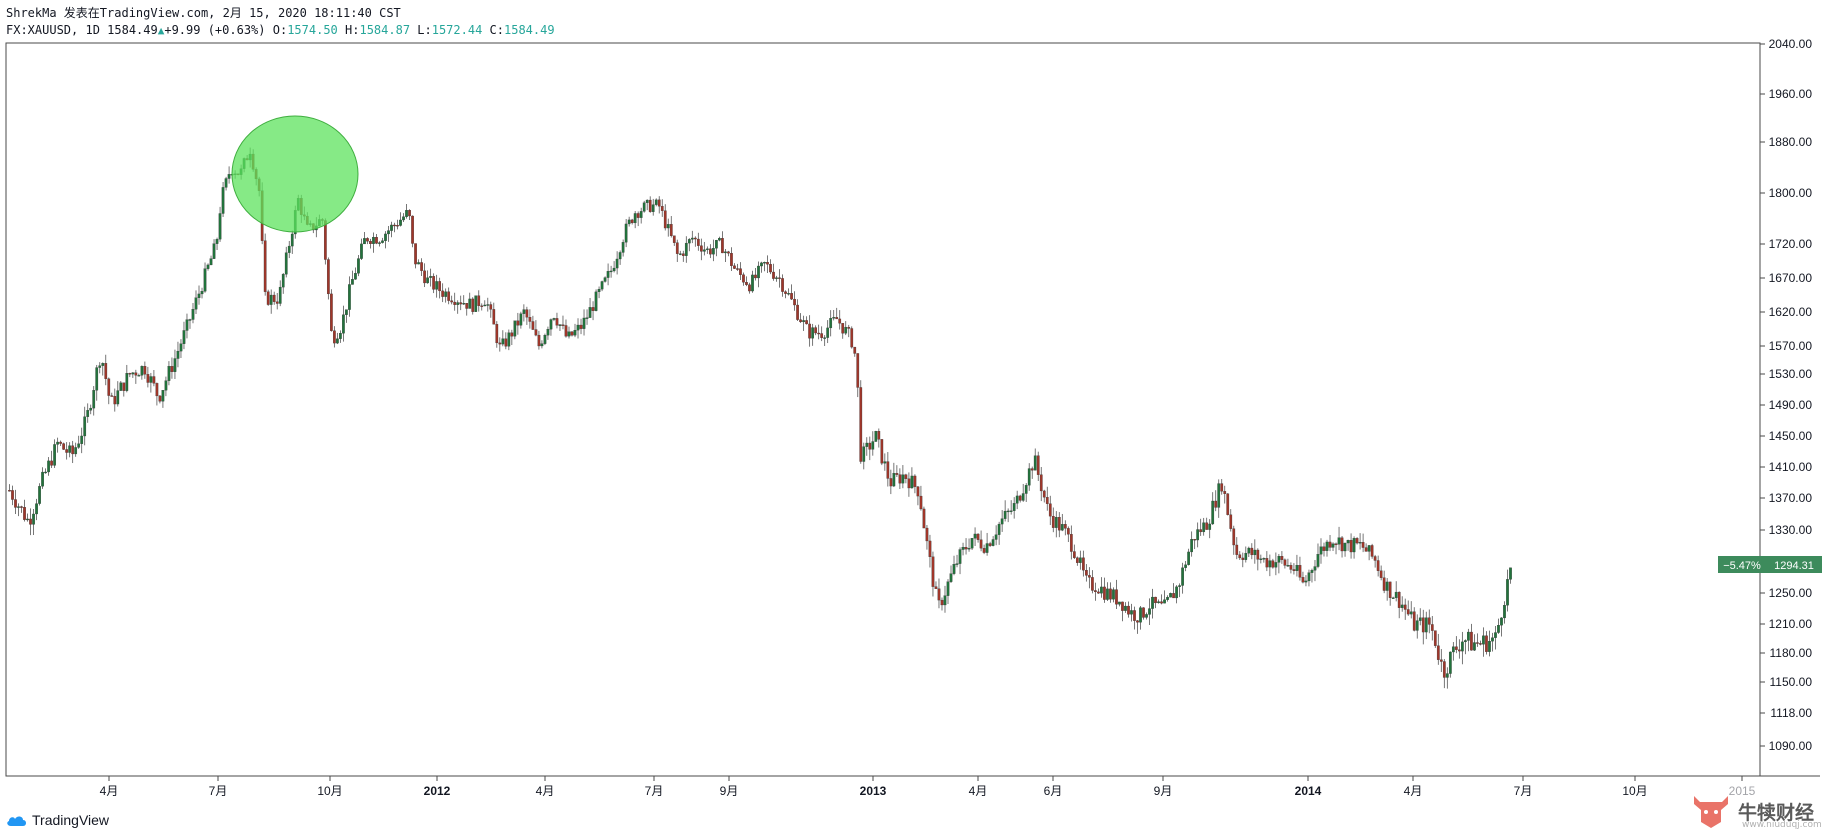 Image resolution: width=1828 pixels, height=840 pixels. Describe the element at coordinates (1770, 564) in the screenshot. I see `last-price-marker: −5.47% 1294.31` at that location.